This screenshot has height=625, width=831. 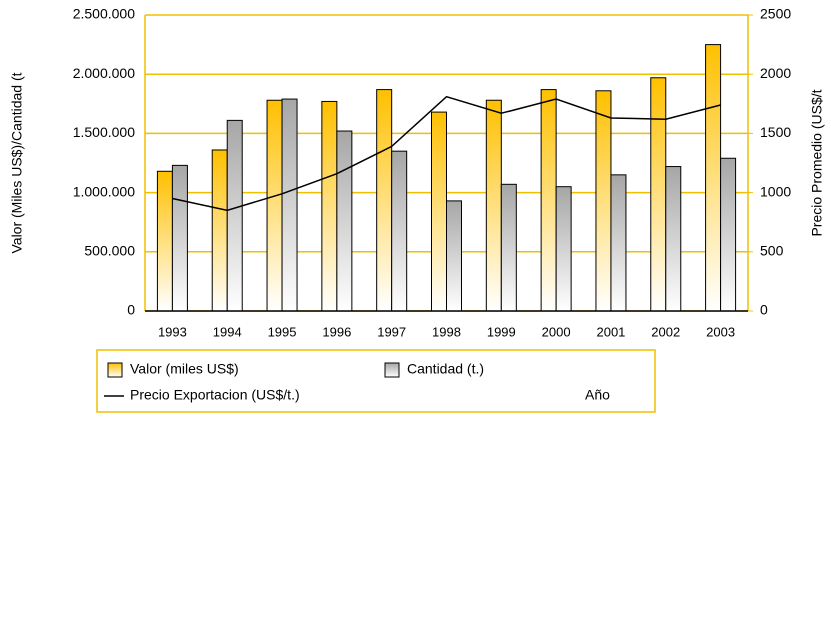 What do you see at coordinates (17, 162) in the screenshot?
I see `y-axis-title: Valor (Miles US$)/Cantidad (t` at bounding box center [17, 162].